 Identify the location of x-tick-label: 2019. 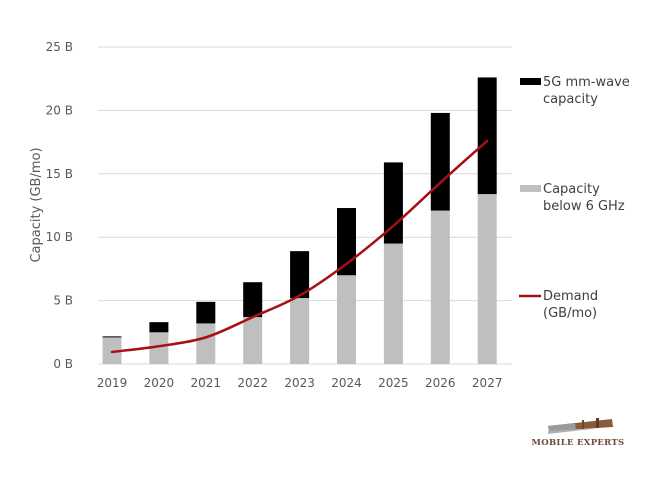
(112, 383).